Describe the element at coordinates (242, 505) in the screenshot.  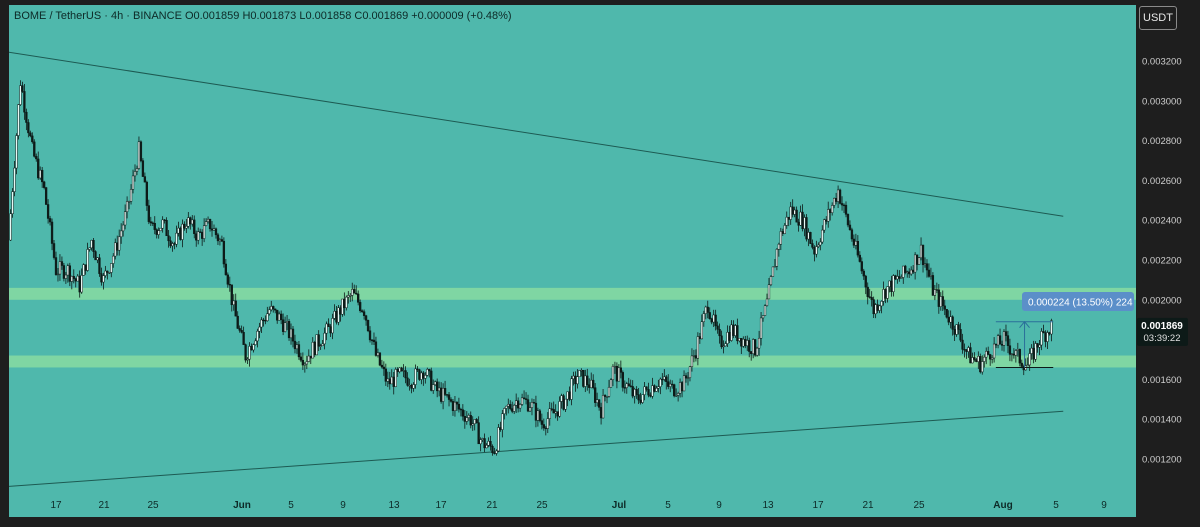
I see `x-tick-label: Jun` at that location.